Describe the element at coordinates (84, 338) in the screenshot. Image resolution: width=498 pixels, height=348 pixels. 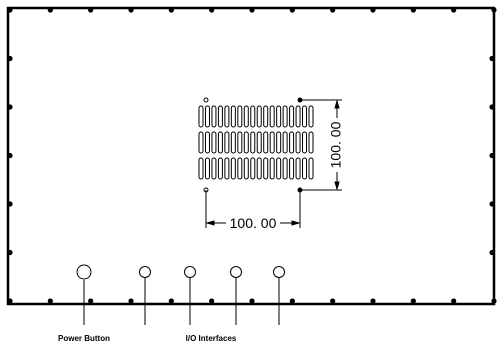
I see `power-button-label: Power Button` at that location.